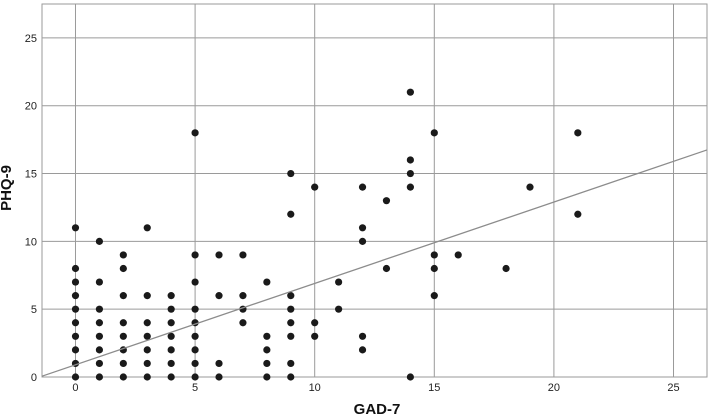  I want to click on x-tick-label: 10, so click(315, 388).